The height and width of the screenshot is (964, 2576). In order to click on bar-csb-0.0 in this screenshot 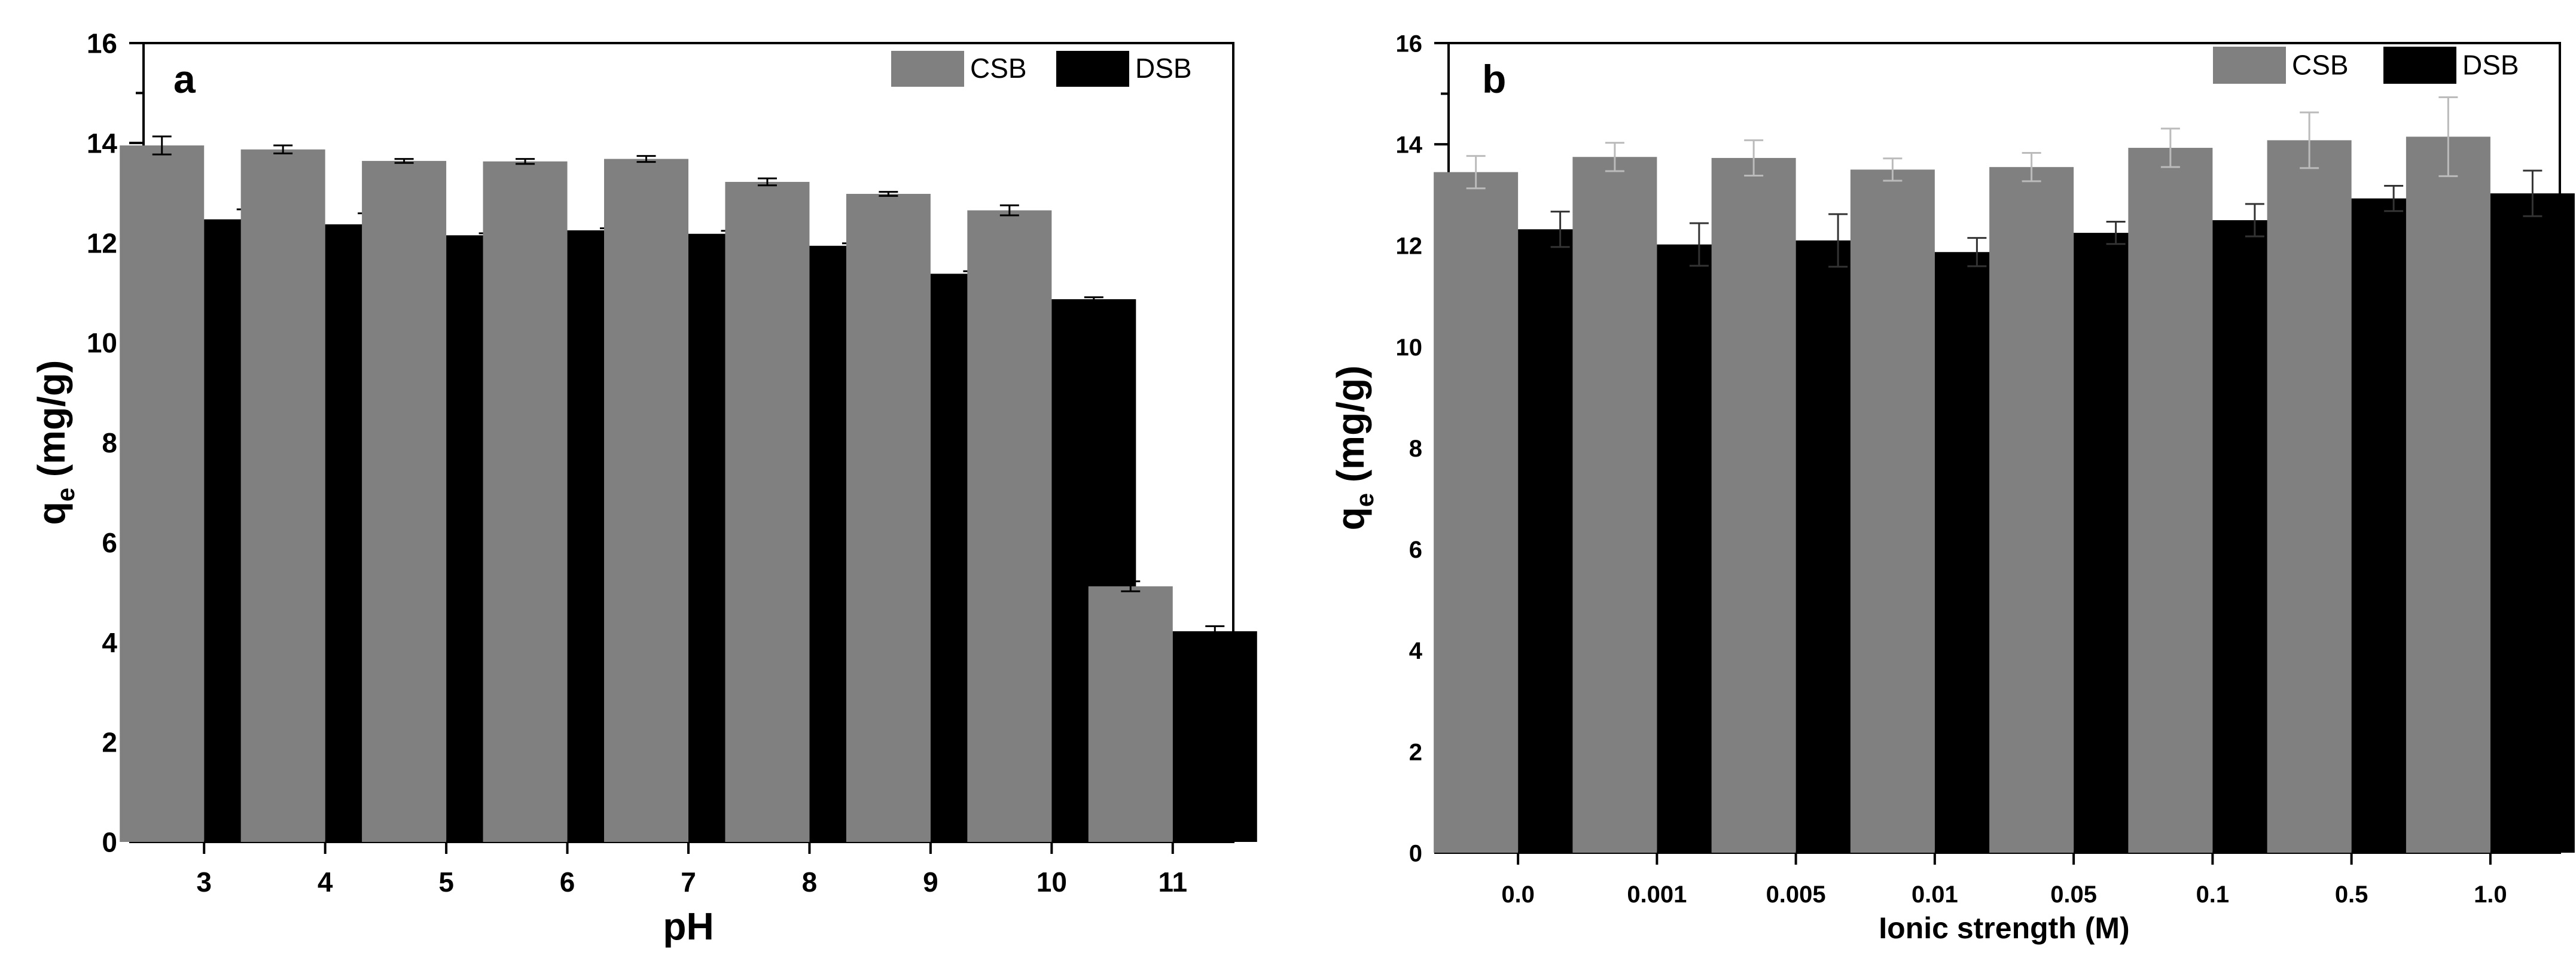, I will do `click(1477, 512)`.